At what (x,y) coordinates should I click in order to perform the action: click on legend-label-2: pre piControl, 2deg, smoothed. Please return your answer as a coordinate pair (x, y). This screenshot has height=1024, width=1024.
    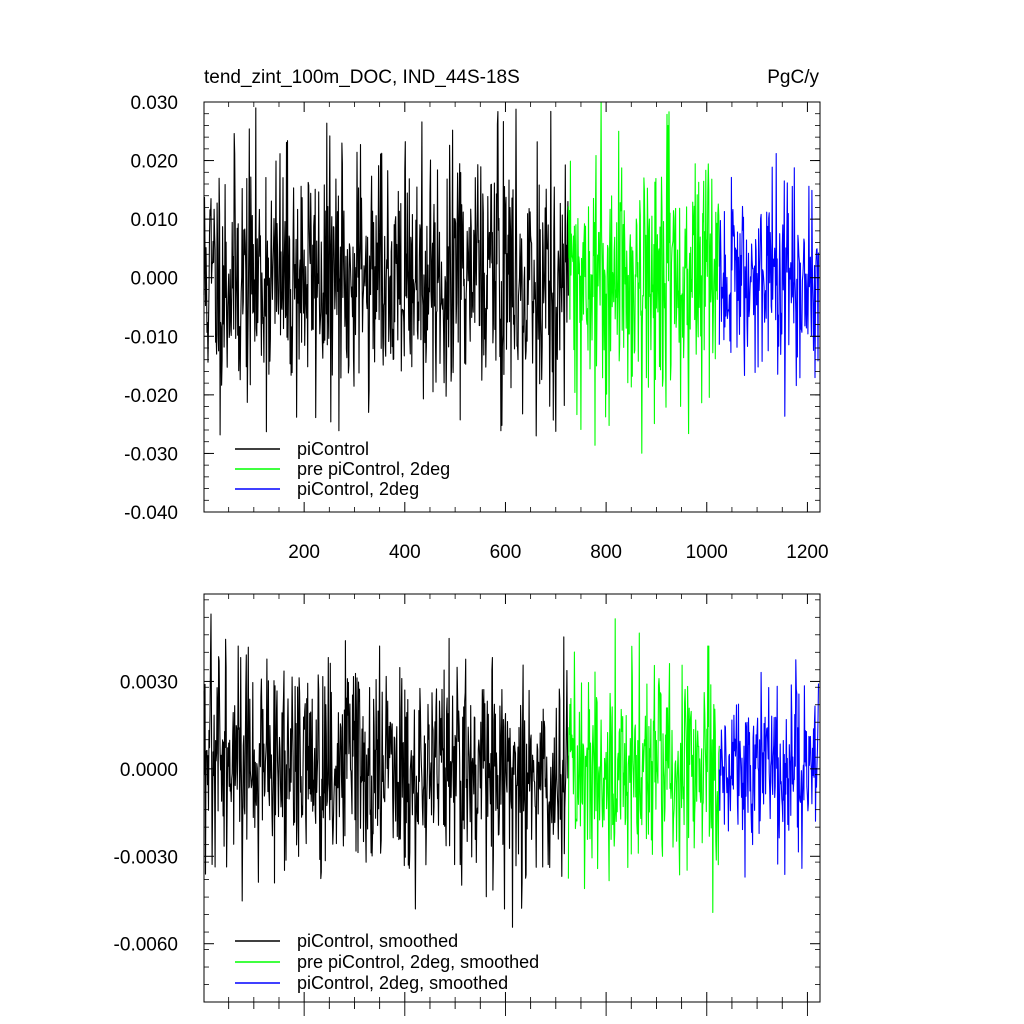
    Looking at the image, I should click on (418, 962).